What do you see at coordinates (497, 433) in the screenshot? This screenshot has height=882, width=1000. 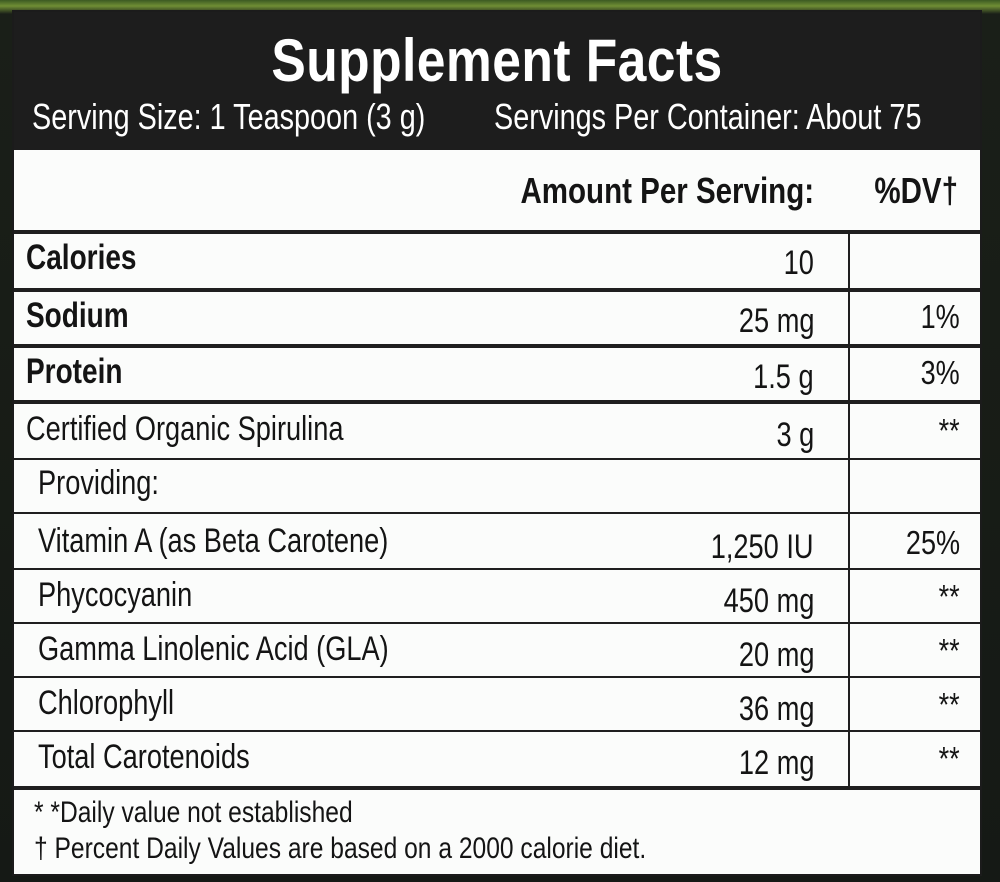 I see `nutrient-row-spirulina: Certified Organic Spirulina 3 g **` at bounding box center [497, 433].